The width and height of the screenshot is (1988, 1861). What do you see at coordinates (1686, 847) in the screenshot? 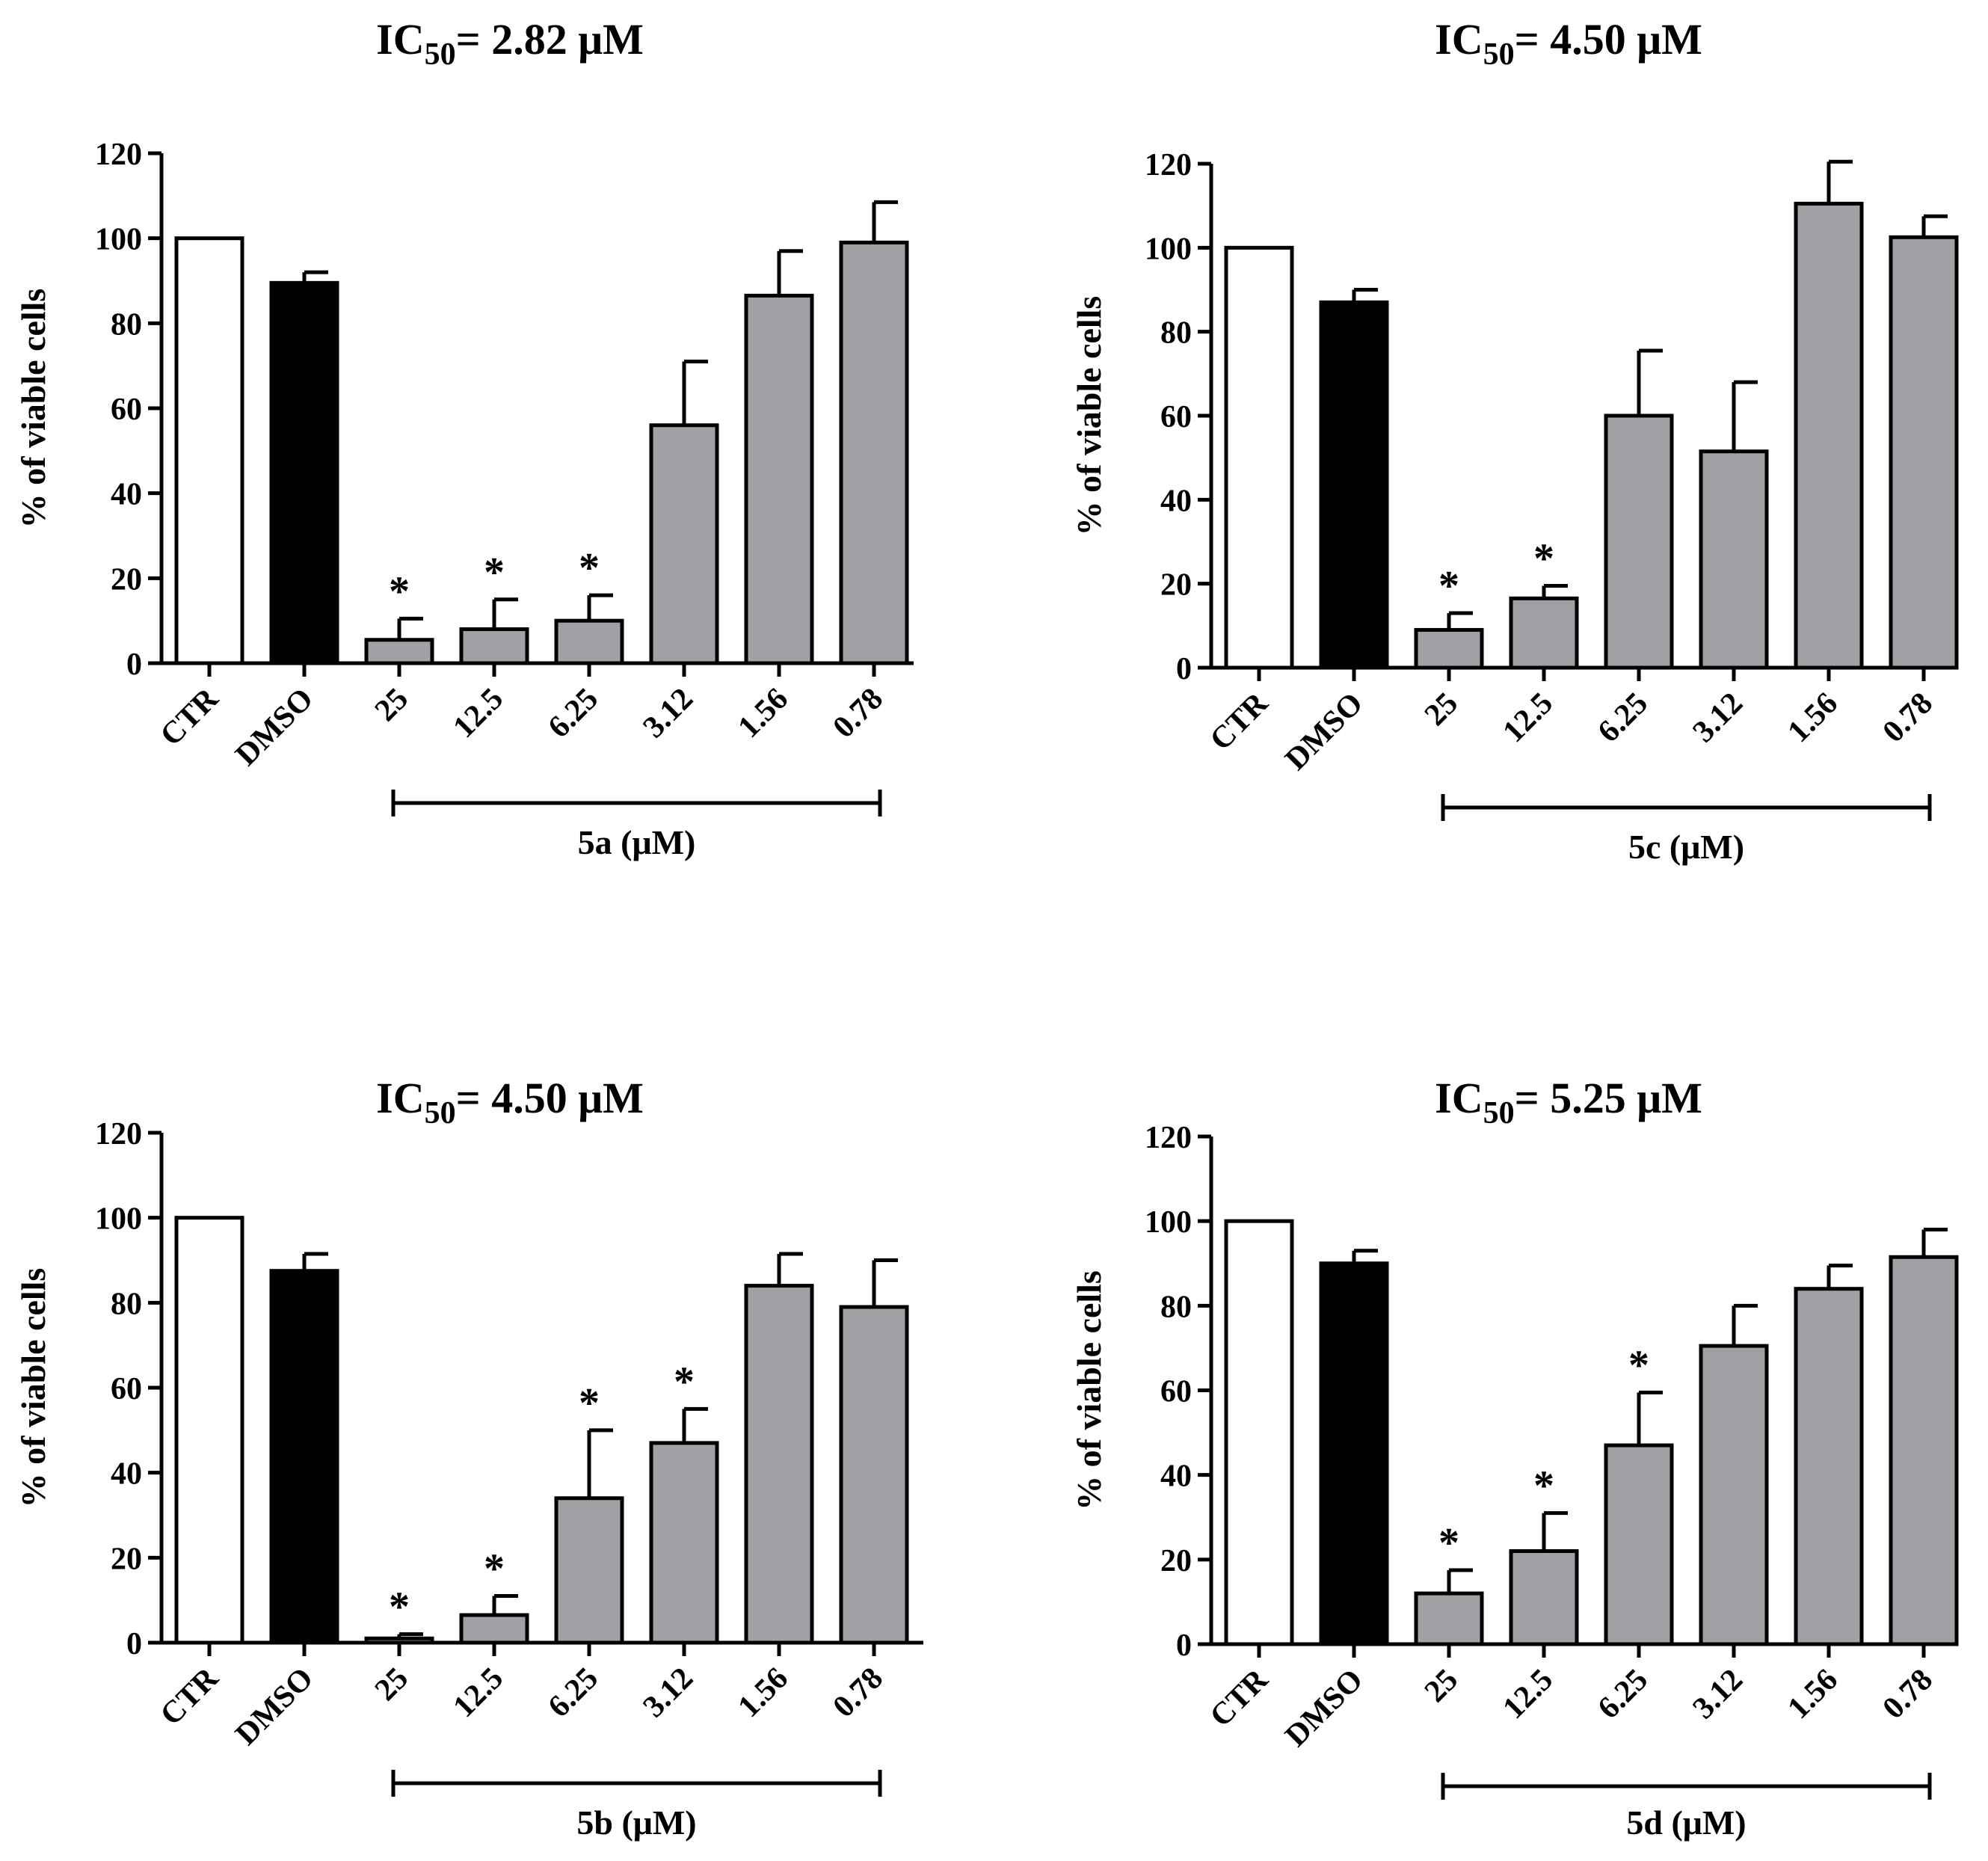
I see `group-label: 5c (μM)` at bounding box center [1686, 847].